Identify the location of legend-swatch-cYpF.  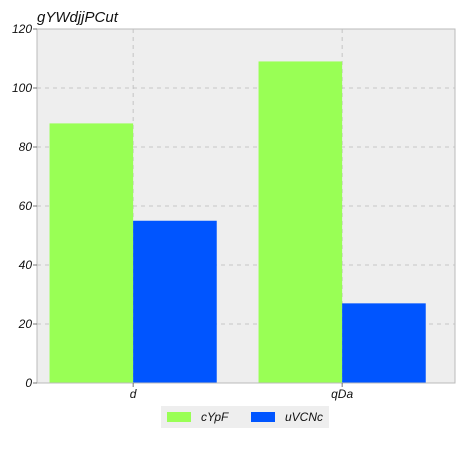
(179, 417).